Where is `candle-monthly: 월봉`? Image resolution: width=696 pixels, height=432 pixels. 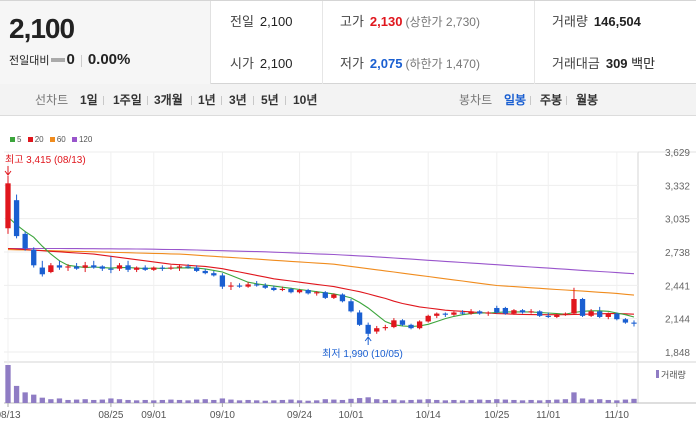 candle-monthly: 월봉 is located at coordinates (587, 100).